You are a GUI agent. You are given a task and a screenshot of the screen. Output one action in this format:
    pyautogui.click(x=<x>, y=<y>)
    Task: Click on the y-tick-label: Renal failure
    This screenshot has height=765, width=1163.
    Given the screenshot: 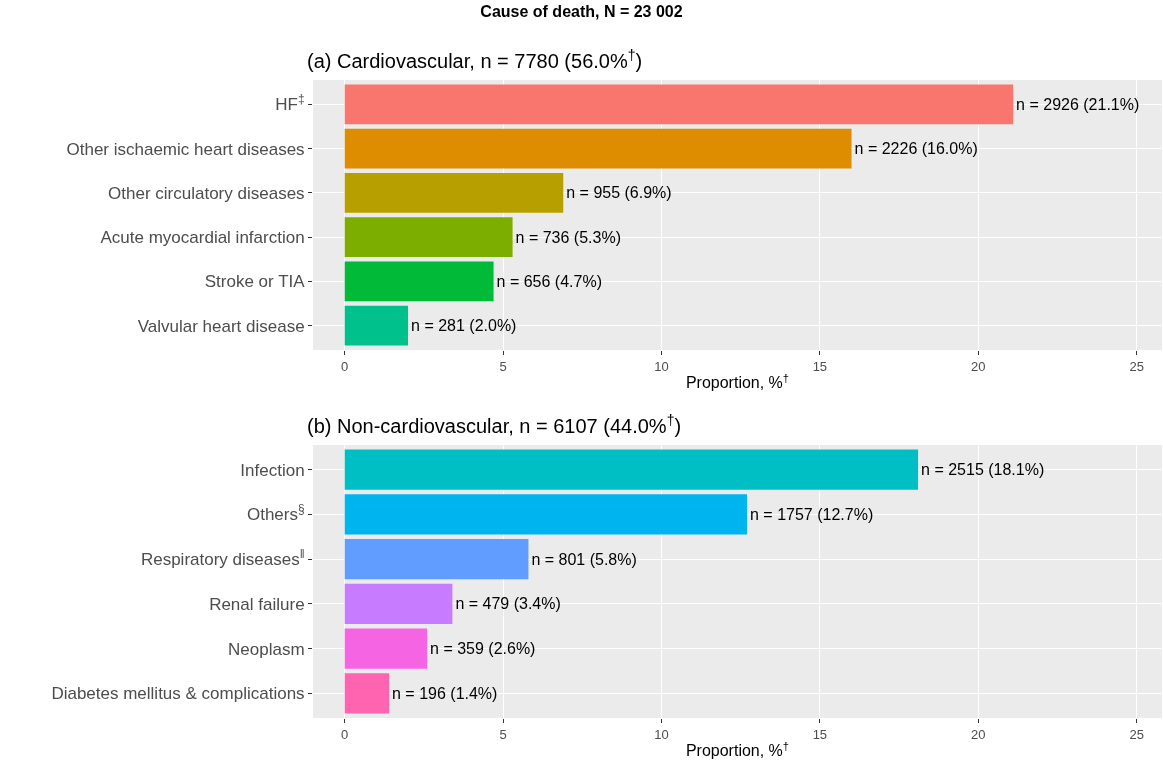 What is the action you would take?
    pyautogui.click(x=257, y=604)
    